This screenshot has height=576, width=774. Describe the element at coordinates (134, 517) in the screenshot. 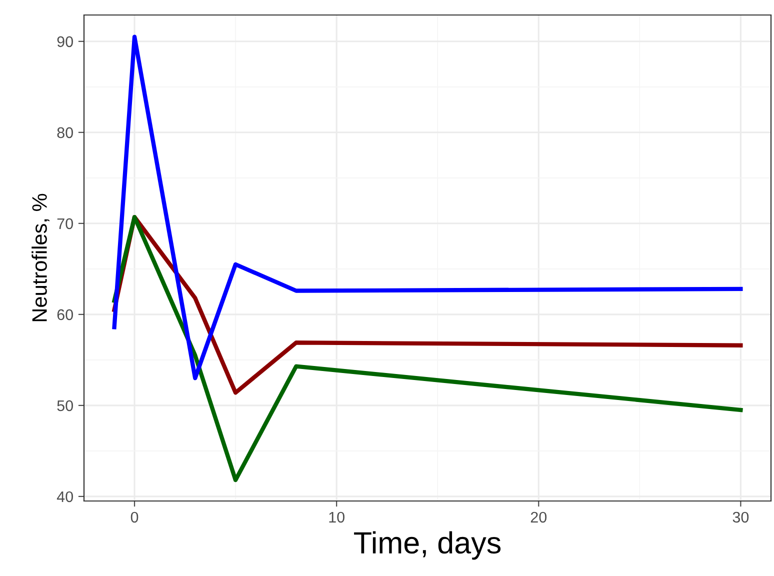

I see `x-tick-label: 0` at that location.